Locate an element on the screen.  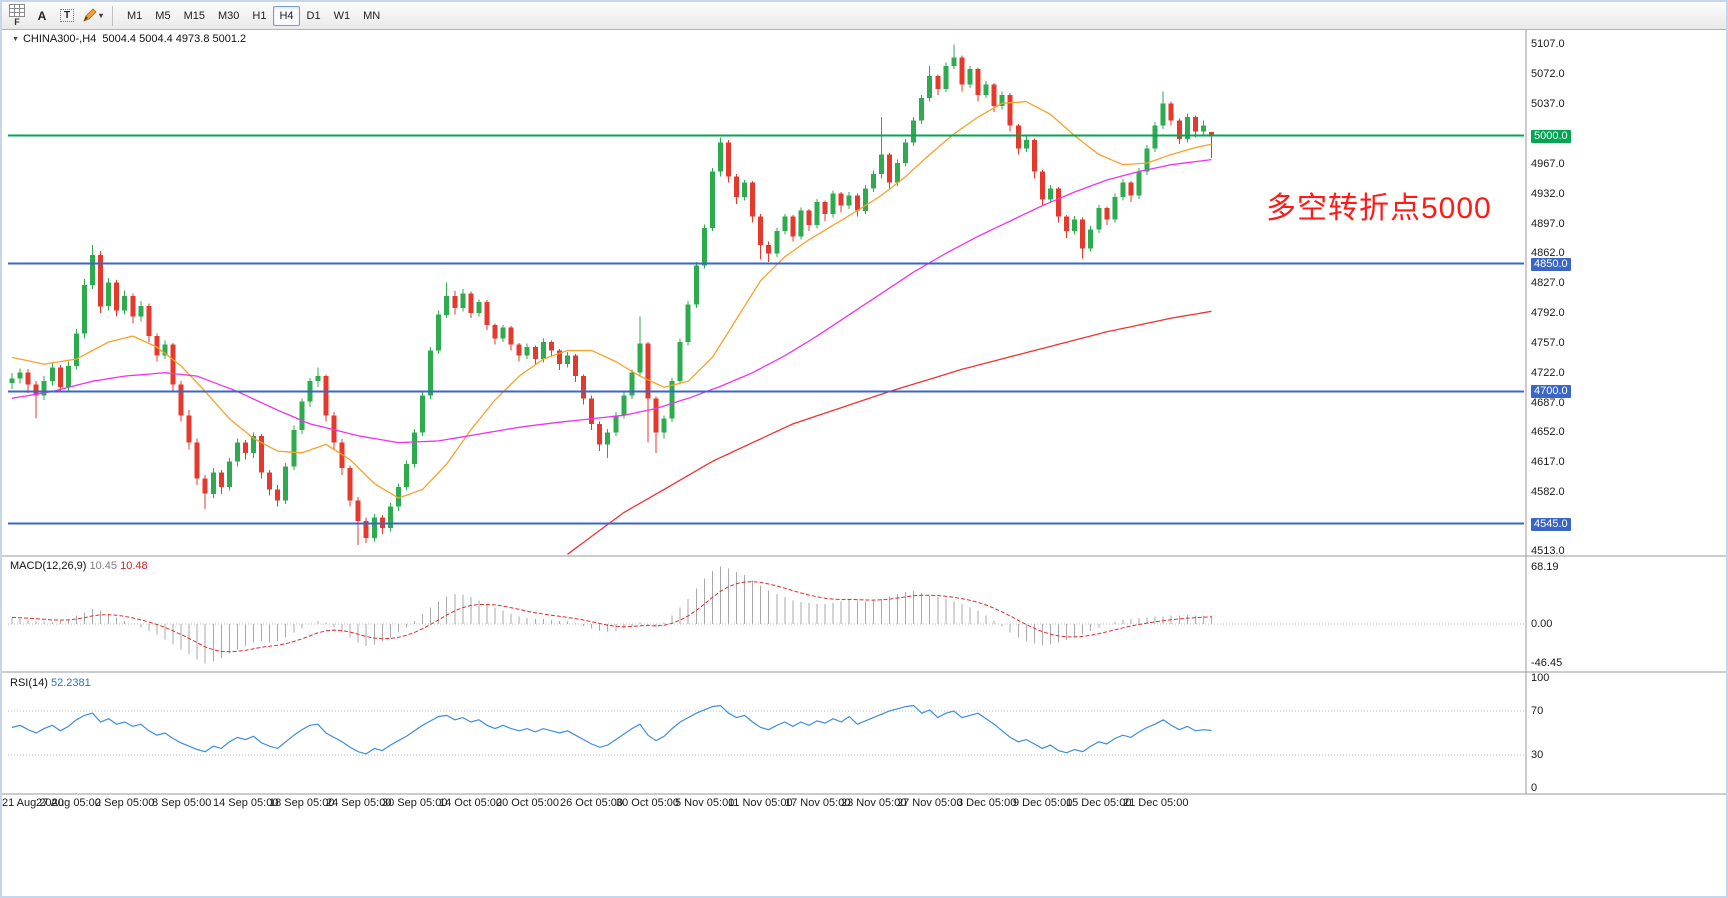
timeframe-button-m1: M1 is located at coordinates (134, 16).